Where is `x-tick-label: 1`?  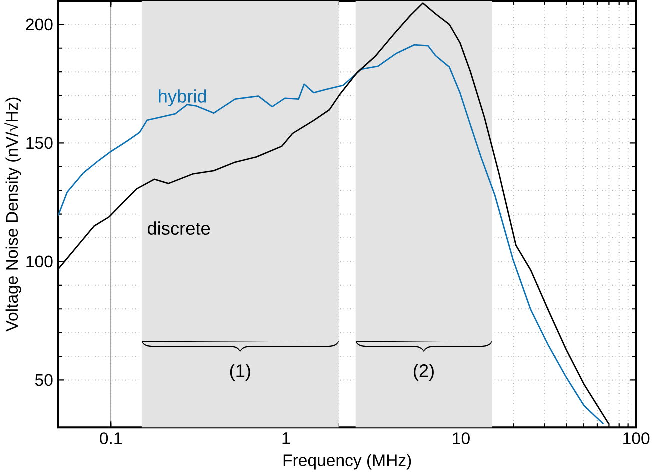
x-tick-label: 1 is located at coordinates (286, 438).